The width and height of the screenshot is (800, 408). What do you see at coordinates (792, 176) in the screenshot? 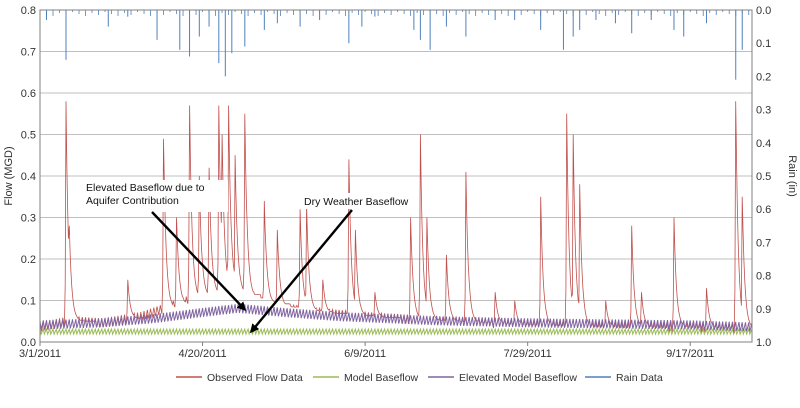
I see `y-axis-title-right: Rain (in)` at bounding box center [792, 176].